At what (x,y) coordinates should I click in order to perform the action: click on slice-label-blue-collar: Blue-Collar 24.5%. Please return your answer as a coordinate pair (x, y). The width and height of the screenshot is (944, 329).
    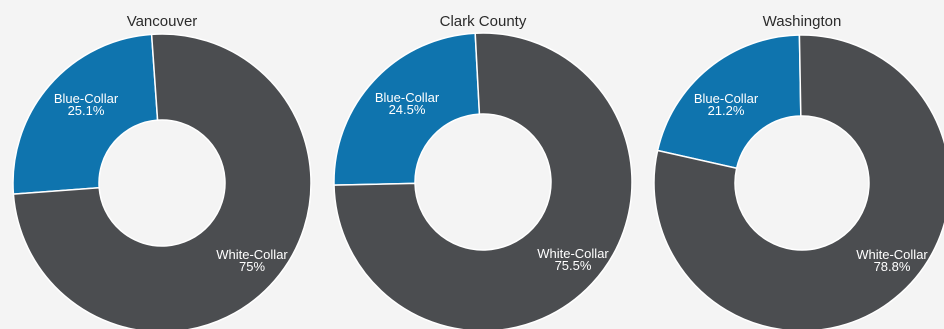
    Looking at the image, I should click on (407, 103).